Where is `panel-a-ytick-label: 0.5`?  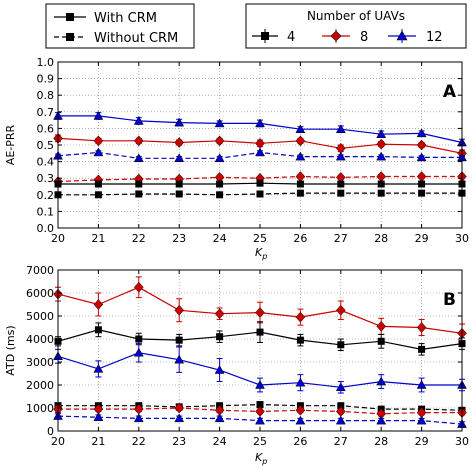 panel-a-ytick-label: 0.5 is located at coordinates (46, 145).